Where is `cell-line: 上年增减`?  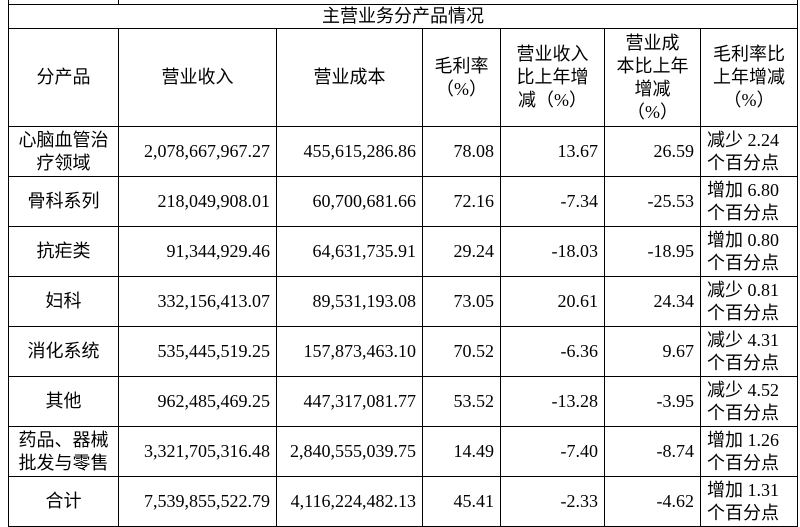 cell-line: 上年增减 is located at coordinates (749, 77).